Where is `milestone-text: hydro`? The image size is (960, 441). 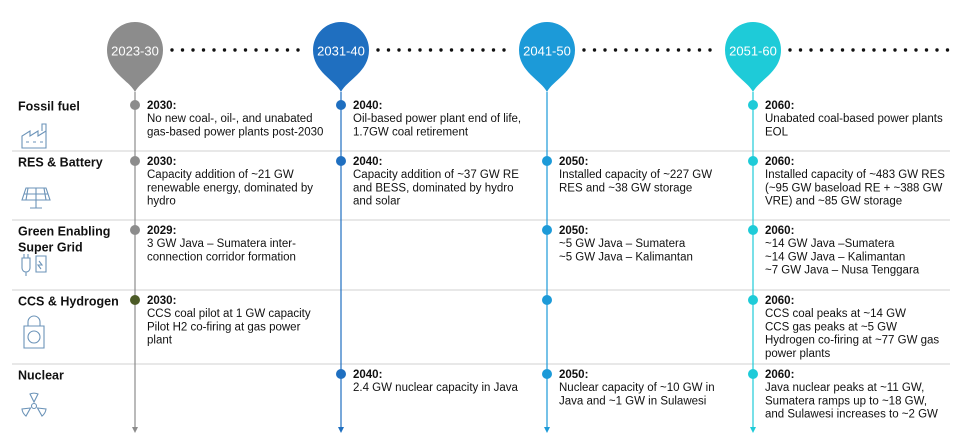
milestone-text: hydro is located at coordinates (161, 202).